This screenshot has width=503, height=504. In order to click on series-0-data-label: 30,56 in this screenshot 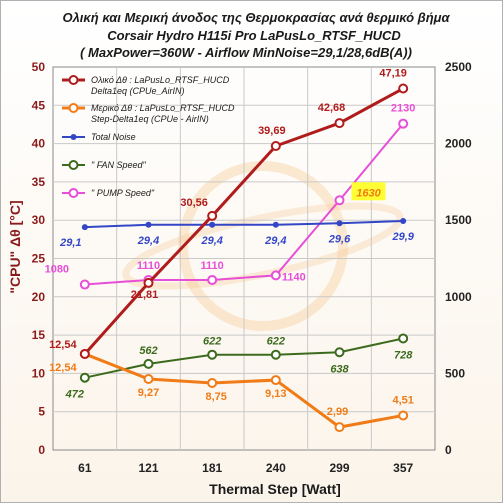, I will do `click(194, 203)`.